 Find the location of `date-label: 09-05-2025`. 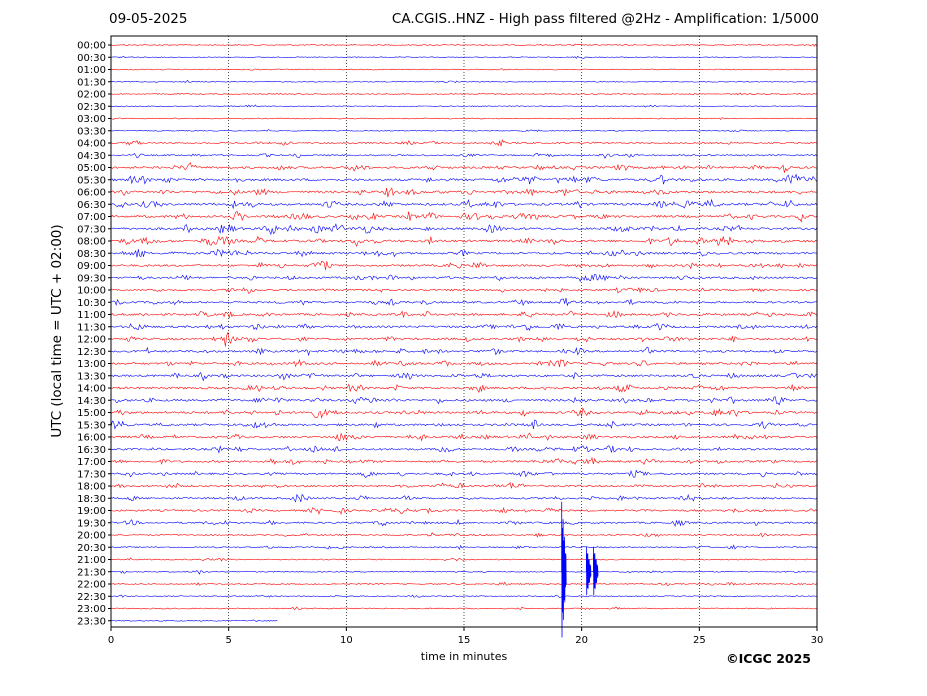

date-label: 09-05-2025 is located at coordinates (148, 19).